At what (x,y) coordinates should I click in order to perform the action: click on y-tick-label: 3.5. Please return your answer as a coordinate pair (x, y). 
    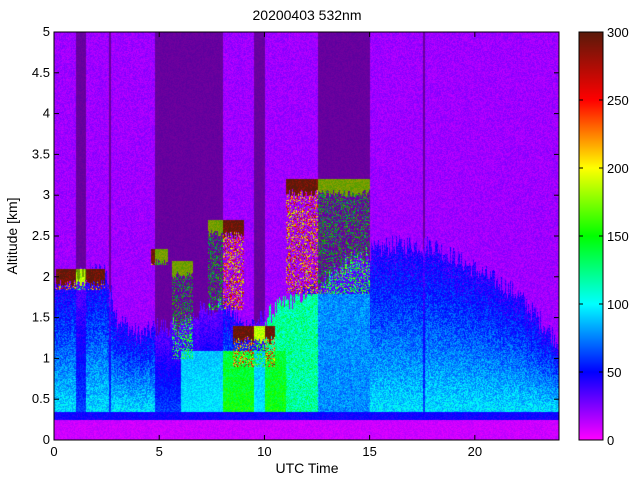
    Looking at the image, I should click on (41, 153).